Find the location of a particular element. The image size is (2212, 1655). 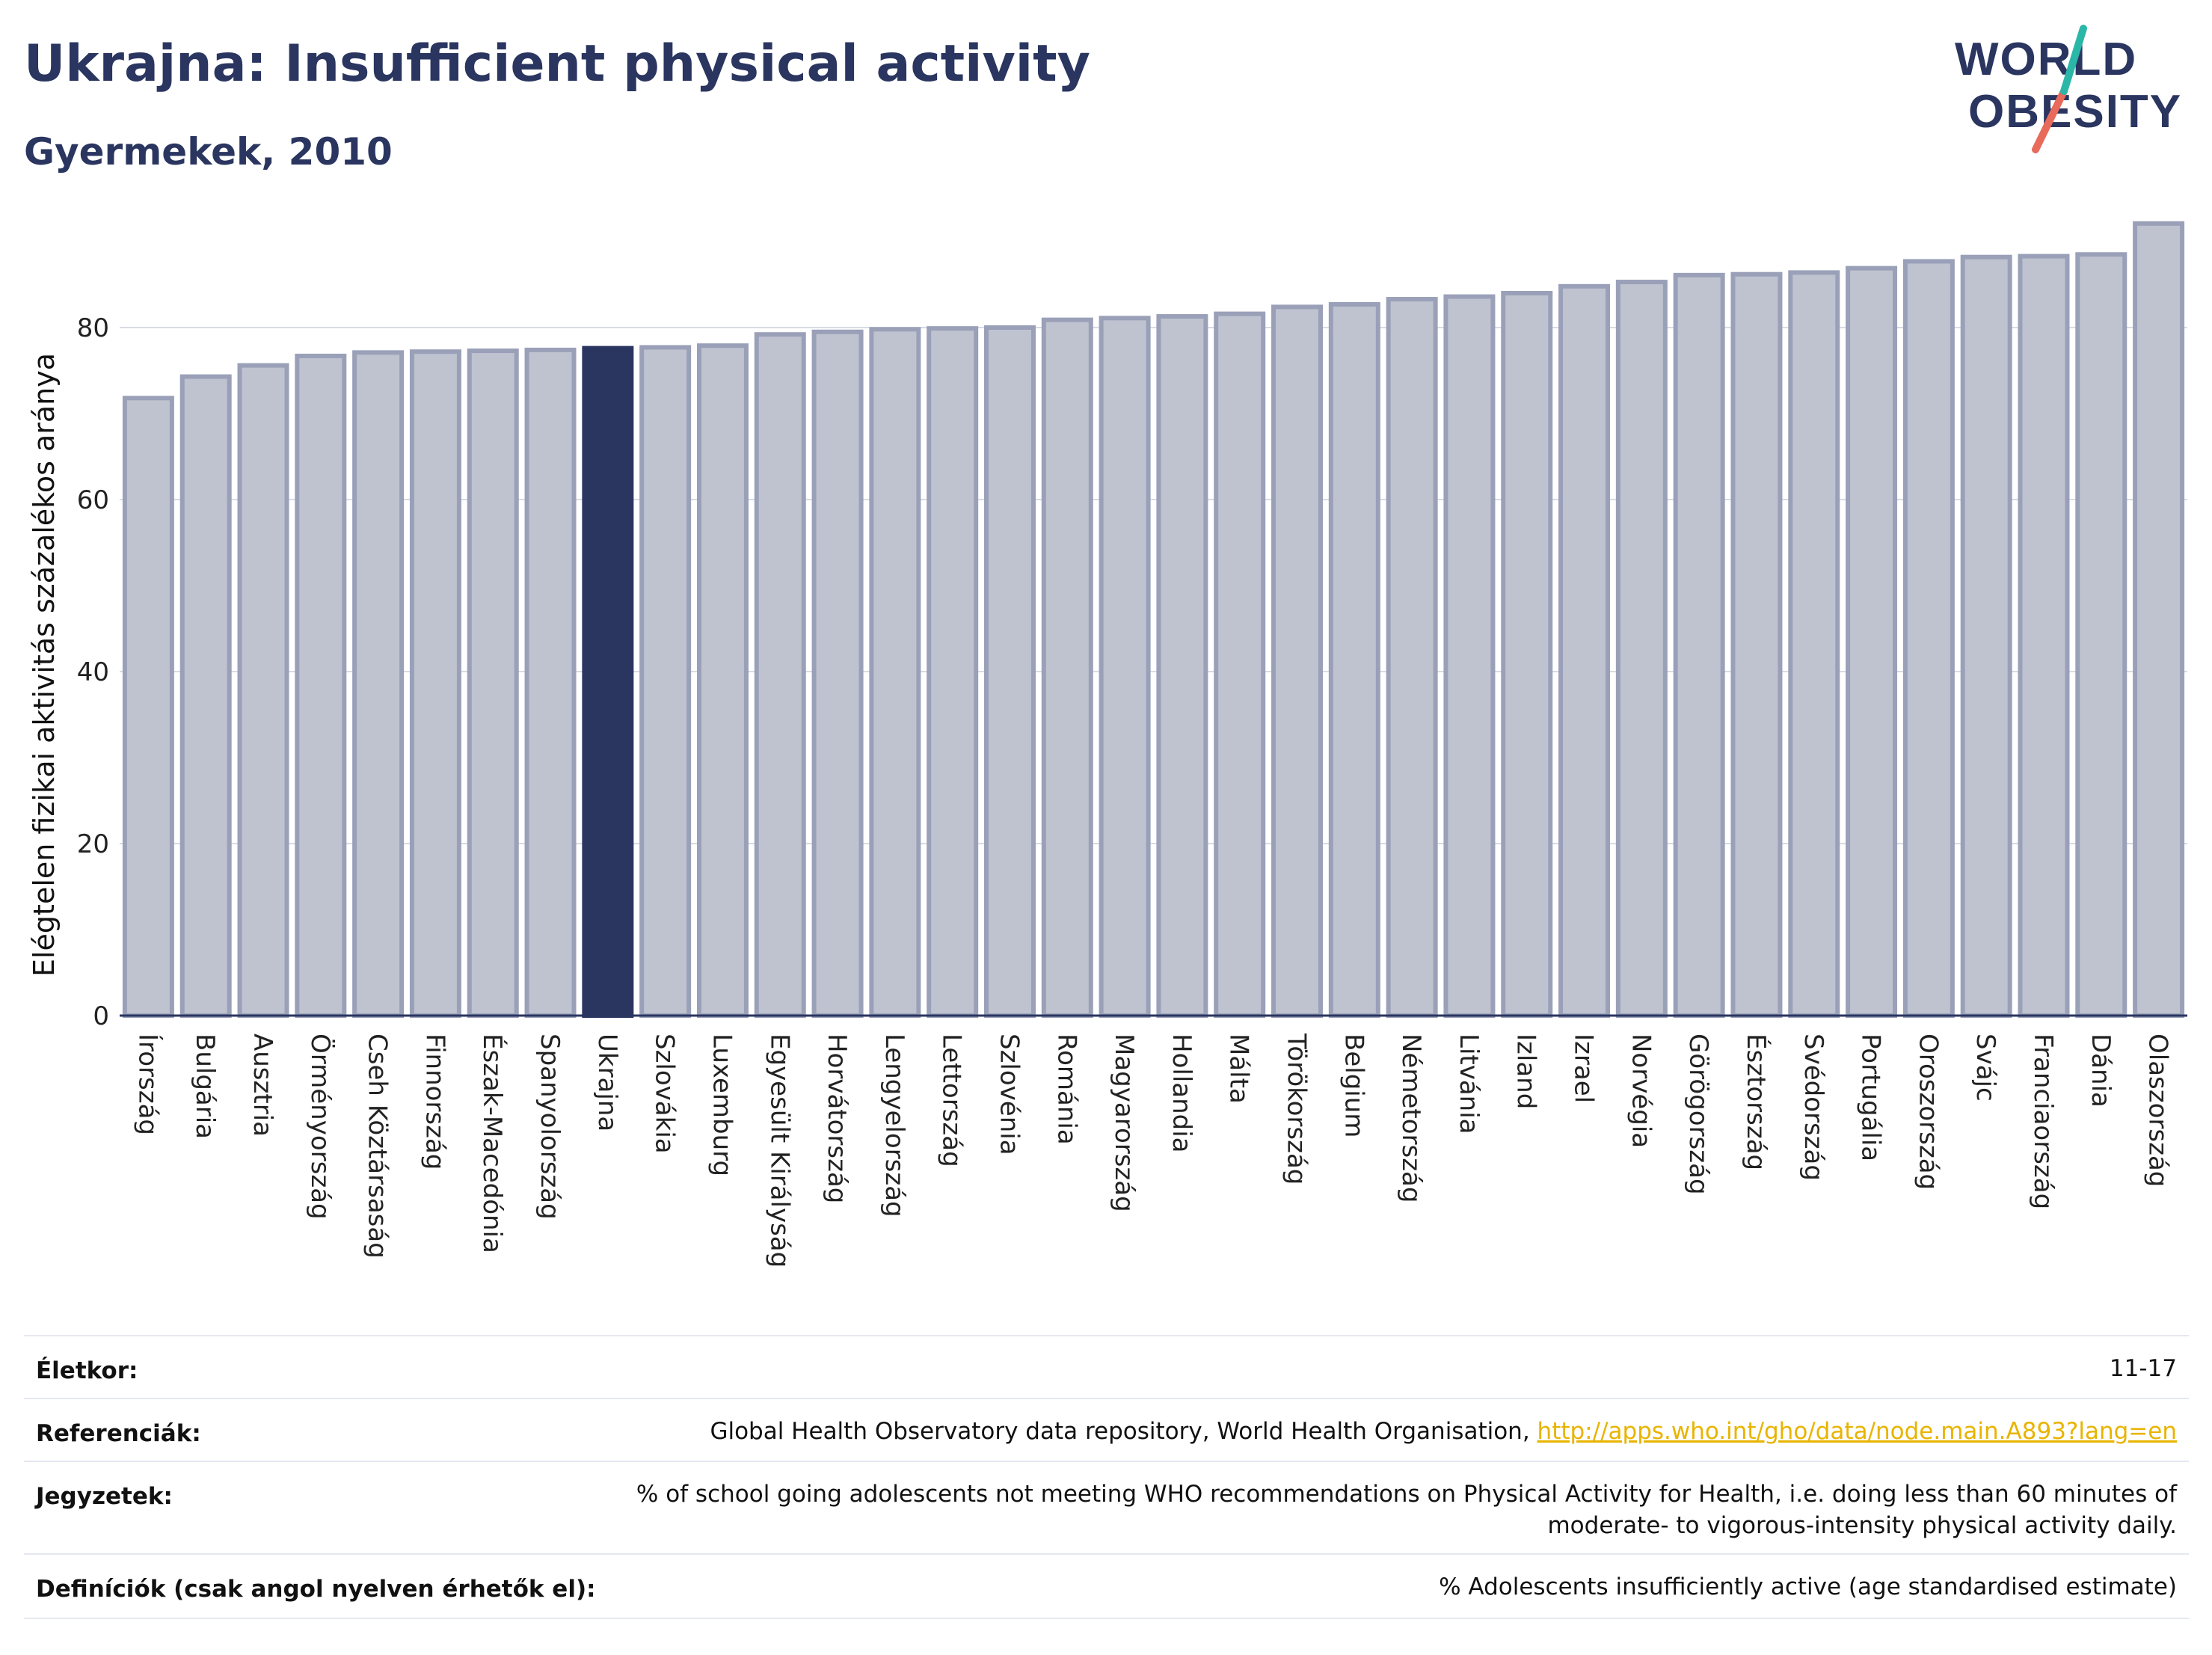

info-value: 11-17 is located at coordinates (2143, 1368).